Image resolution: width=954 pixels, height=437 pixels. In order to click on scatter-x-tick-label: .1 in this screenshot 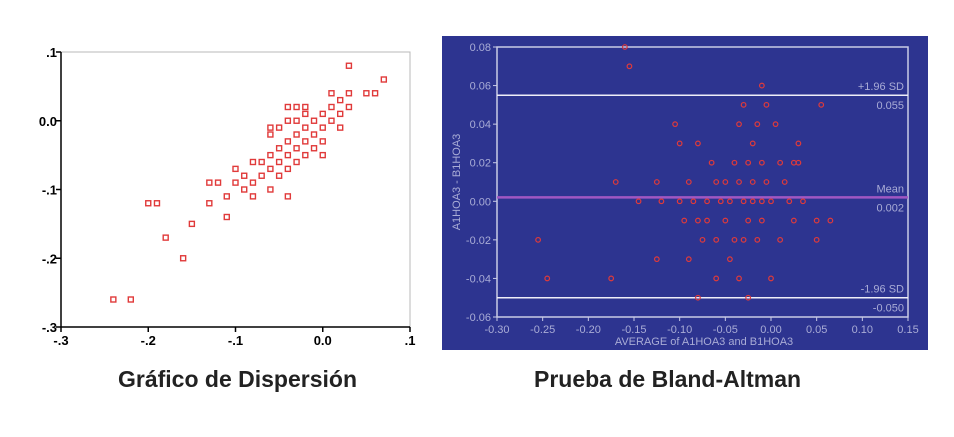, I will do `click(410, 340)`.